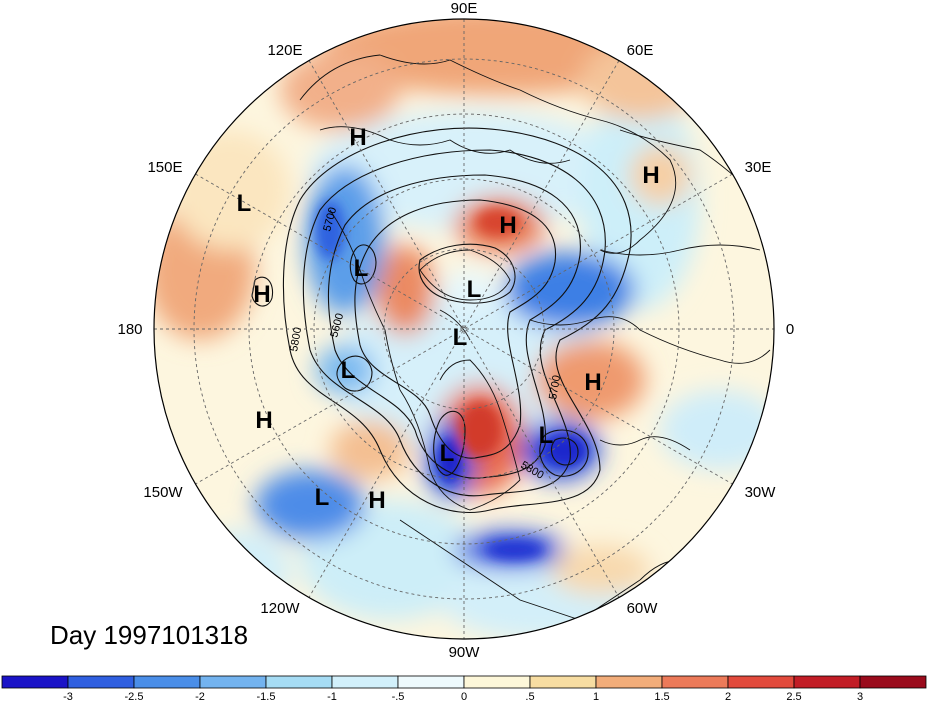 The height and width of the screenshot is (702, 928). What do you see at coordinates (555, 387) in the screenshot?
I see `contour-label: 5700` at bounding box center [555, 387].